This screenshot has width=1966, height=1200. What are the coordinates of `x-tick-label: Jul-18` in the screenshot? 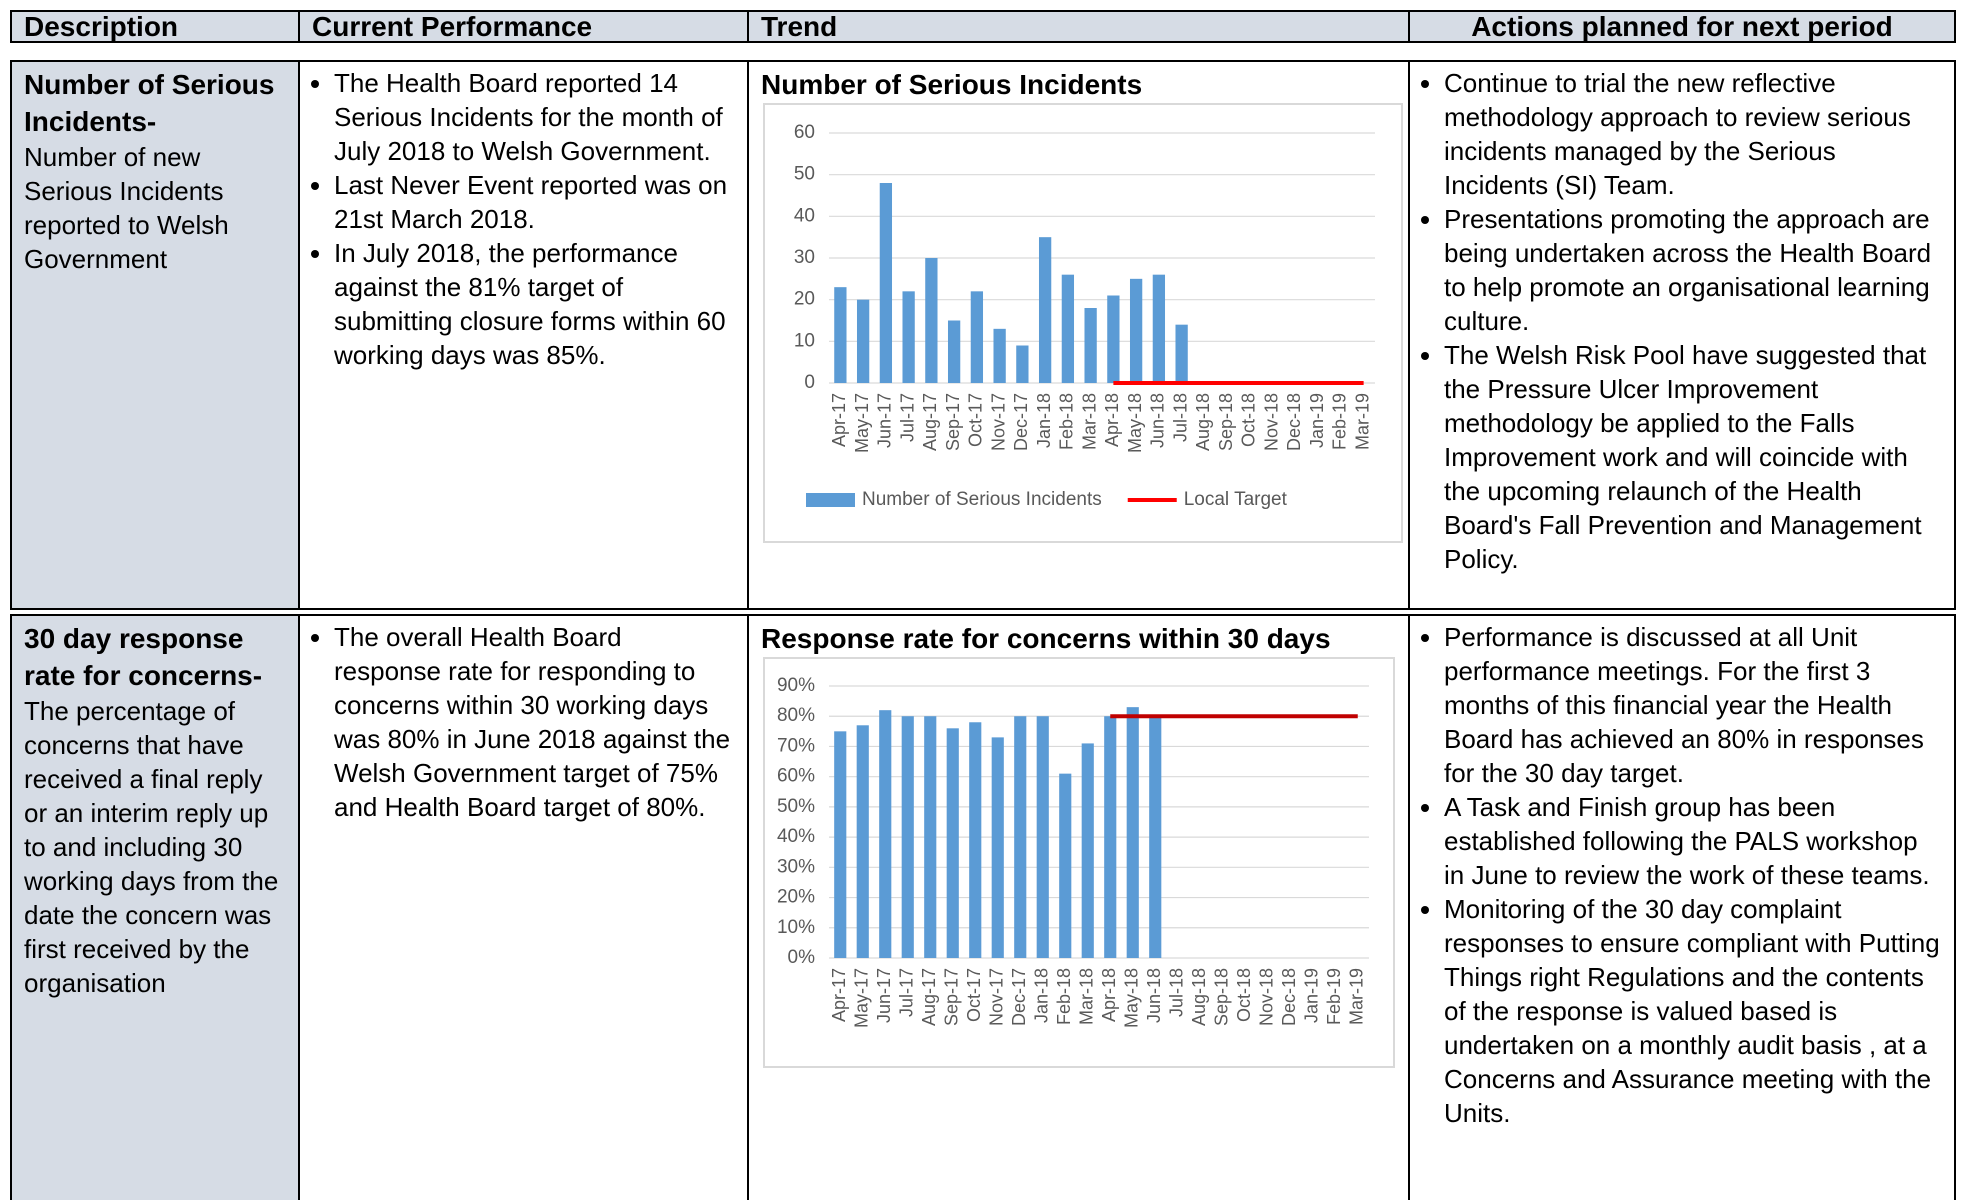 It's located at (1180, 417).